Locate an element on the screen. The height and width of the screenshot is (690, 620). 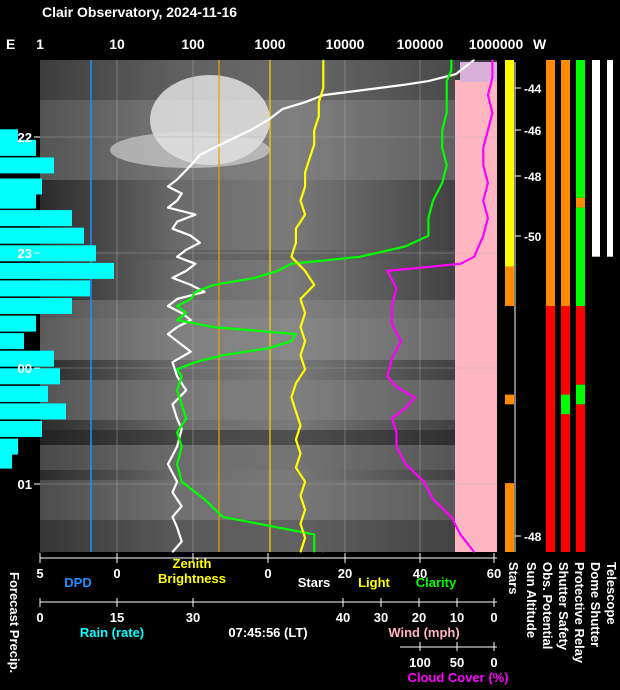
sun-altitude-ticks: -44 -46 -48 -50 -48 is located at coordinates (528, 307).